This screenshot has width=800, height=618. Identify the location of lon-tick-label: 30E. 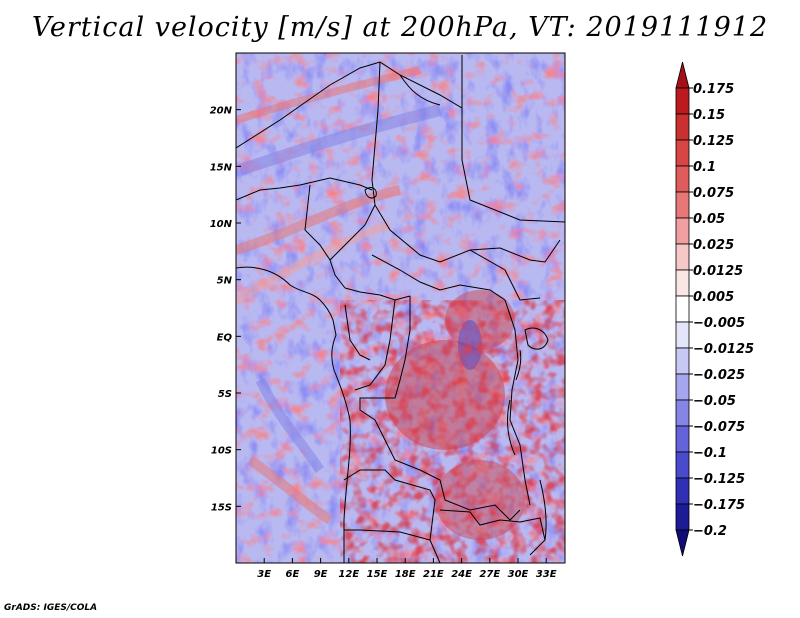
(518, 574).